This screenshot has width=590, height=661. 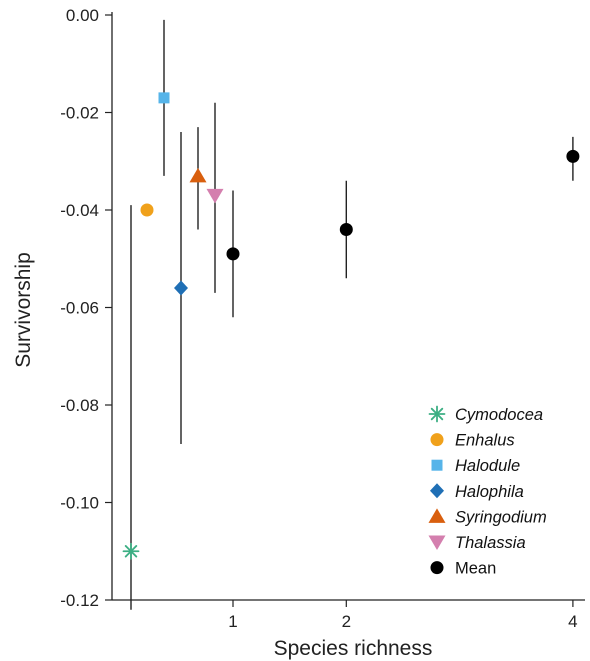 I want to click on legend-marker-halophila, so click(x=437, y=491).